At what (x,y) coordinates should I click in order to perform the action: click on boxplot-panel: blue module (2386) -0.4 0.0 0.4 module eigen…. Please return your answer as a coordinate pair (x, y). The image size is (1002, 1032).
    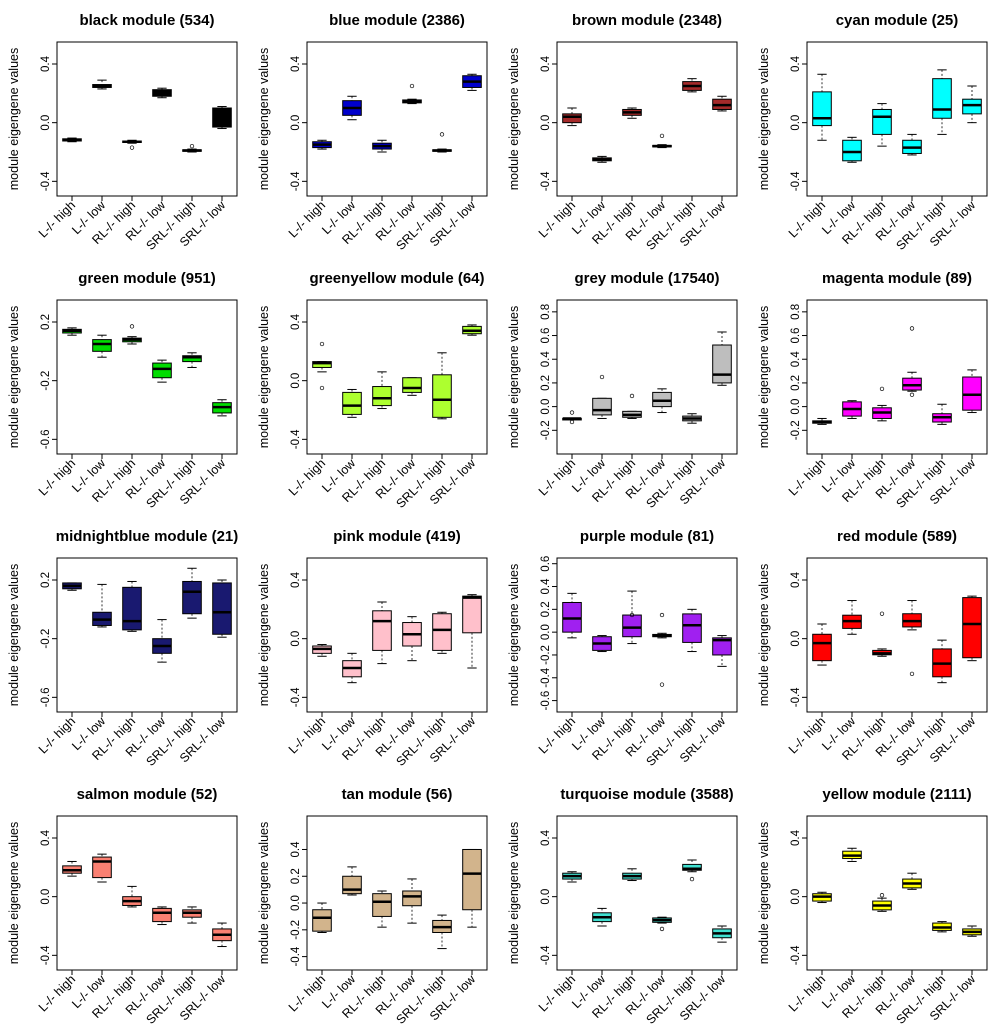
    Looking at the image, I should click on (377, 129).